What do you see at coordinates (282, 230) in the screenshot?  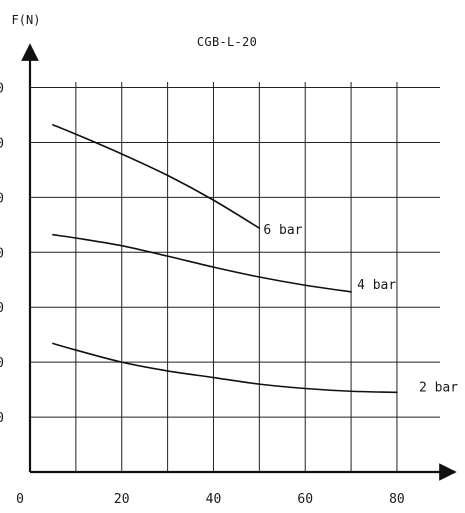 I see `series-label-6-bar: 6 bar` at bounding box center [282, 230].